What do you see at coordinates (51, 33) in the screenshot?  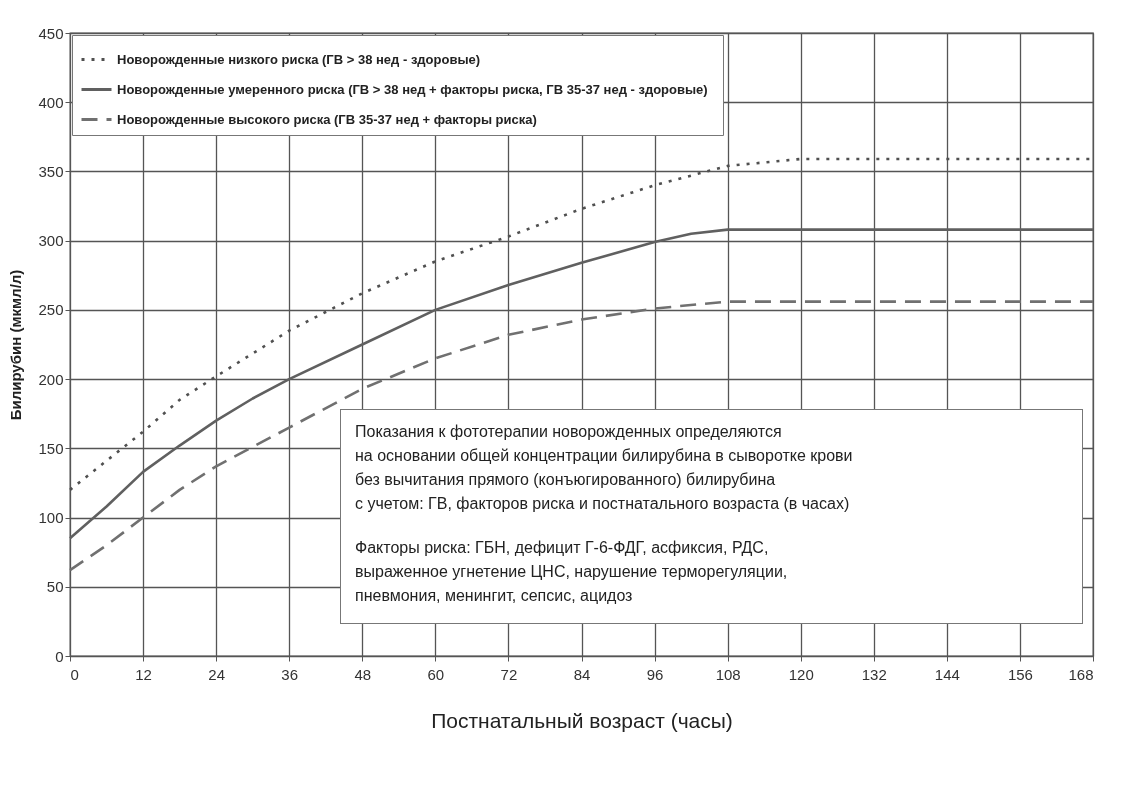 I see `y-tick-label: 450` at bounding box center [51, 33].